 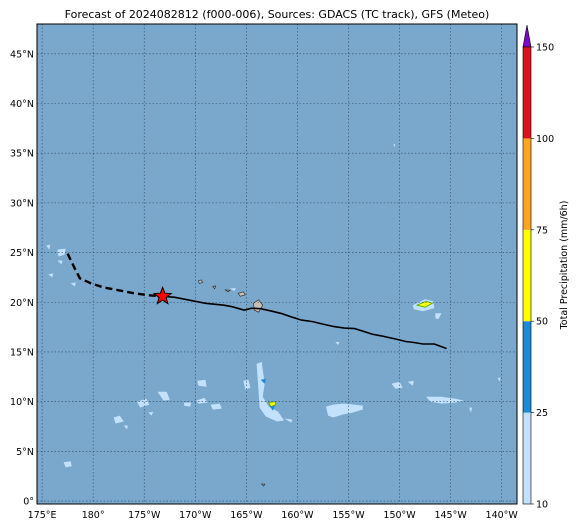 I want to click on longitude-tick-label: 160°W, so click(x=297, y=515).